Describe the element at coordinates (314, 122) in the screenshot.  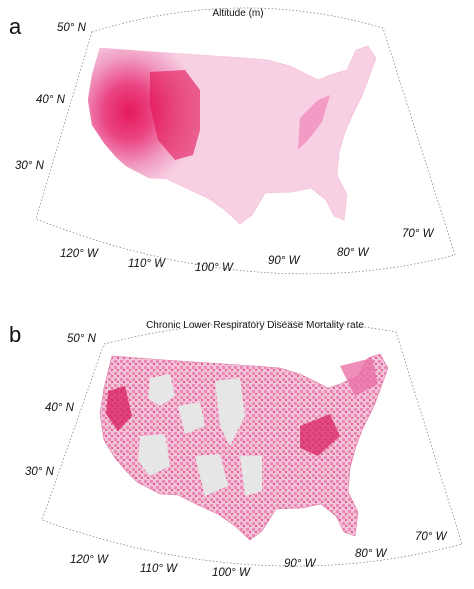
I see `appalachians` at that location.